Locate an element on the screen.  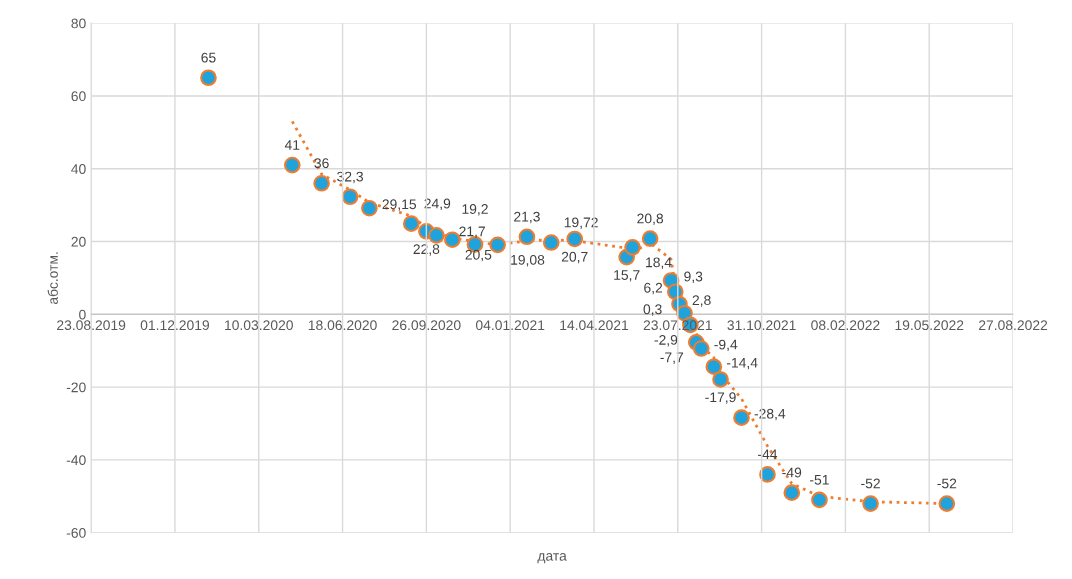
data-label: 19,2 is located at coordinates (475, 210).